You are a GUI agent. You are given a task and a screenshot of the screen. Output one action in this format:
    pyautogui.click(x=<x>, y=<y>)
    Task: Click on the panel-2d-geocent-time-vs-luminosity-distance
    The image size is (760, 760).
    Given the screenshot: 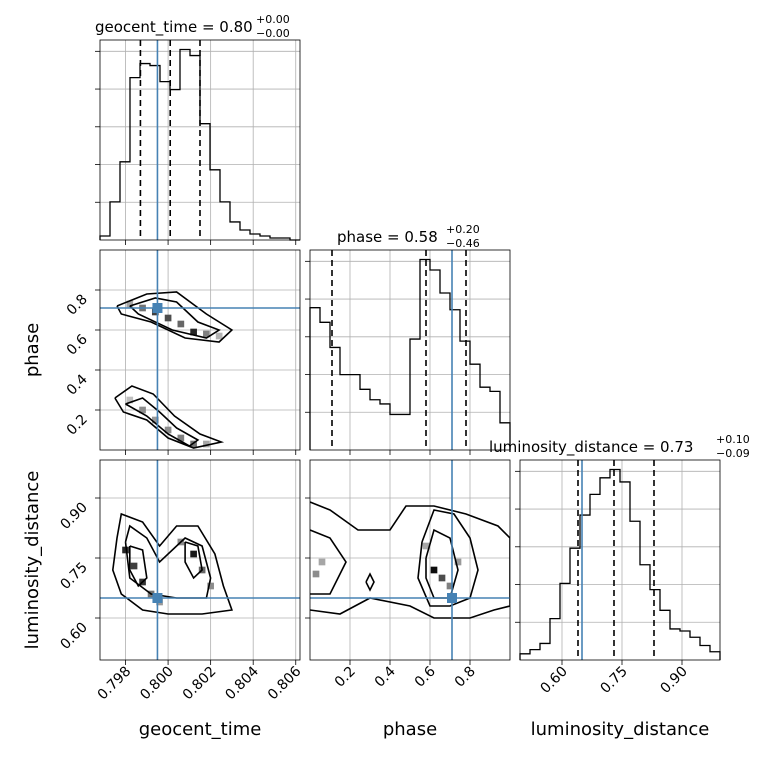 What is the action you would take?
    pyautogui.click(x=200, y=560)
    